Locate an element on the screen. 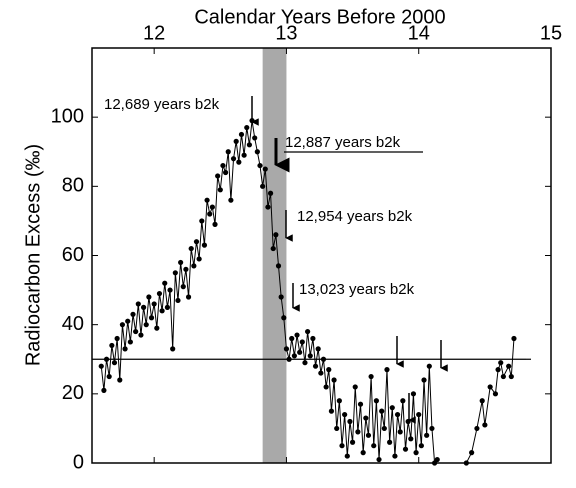  y-tick-label: 20 is located at coordinates (73, 393).